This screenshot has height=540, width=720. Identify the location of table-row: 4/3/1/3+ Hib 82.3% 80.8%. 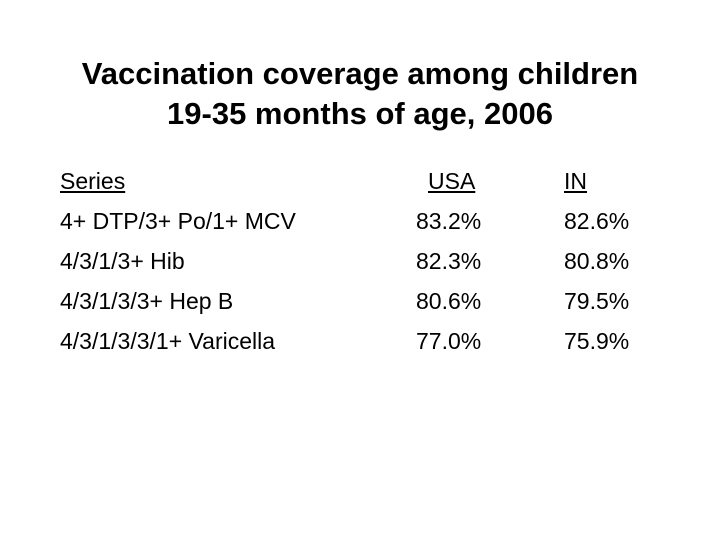
(370, 261).